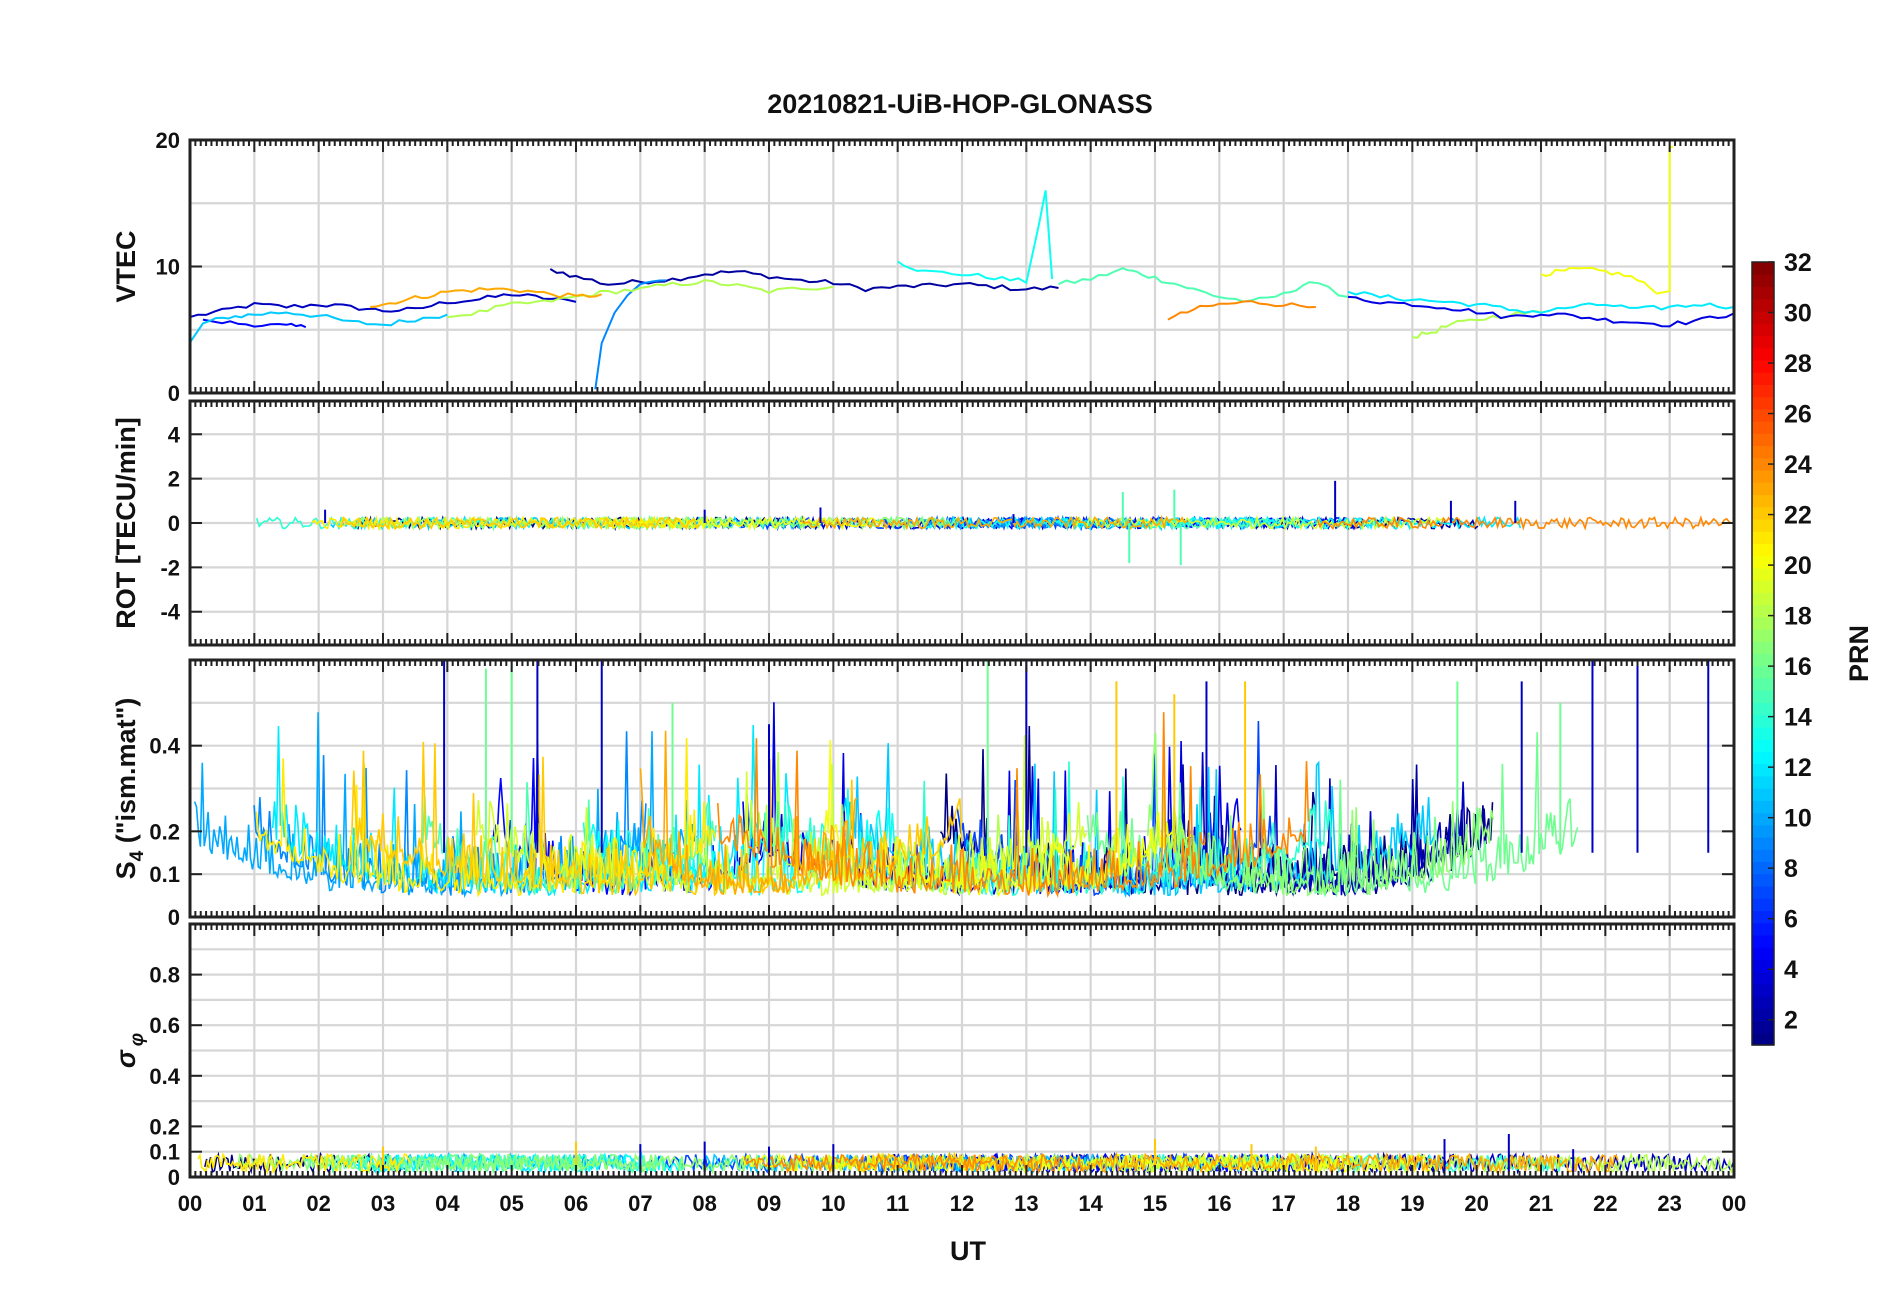 This screenshot has width=1902, height=1292. What do you see at coordinates (1798, 566) in the screenshot?
I see `colorbar-tick-label: 20` at bounding box center [1798, 566].